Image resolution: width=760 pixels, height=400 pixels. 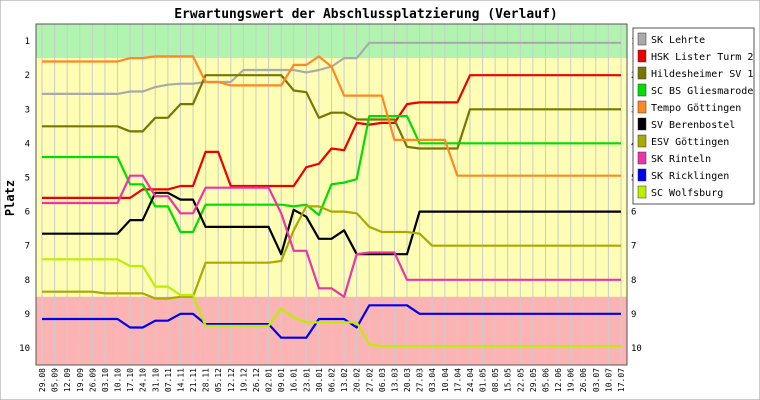 What do you see at coordinates (269, 380) in the screenshot?
I see `x-tick-label: 02.01` at bounding box center [269, 380].